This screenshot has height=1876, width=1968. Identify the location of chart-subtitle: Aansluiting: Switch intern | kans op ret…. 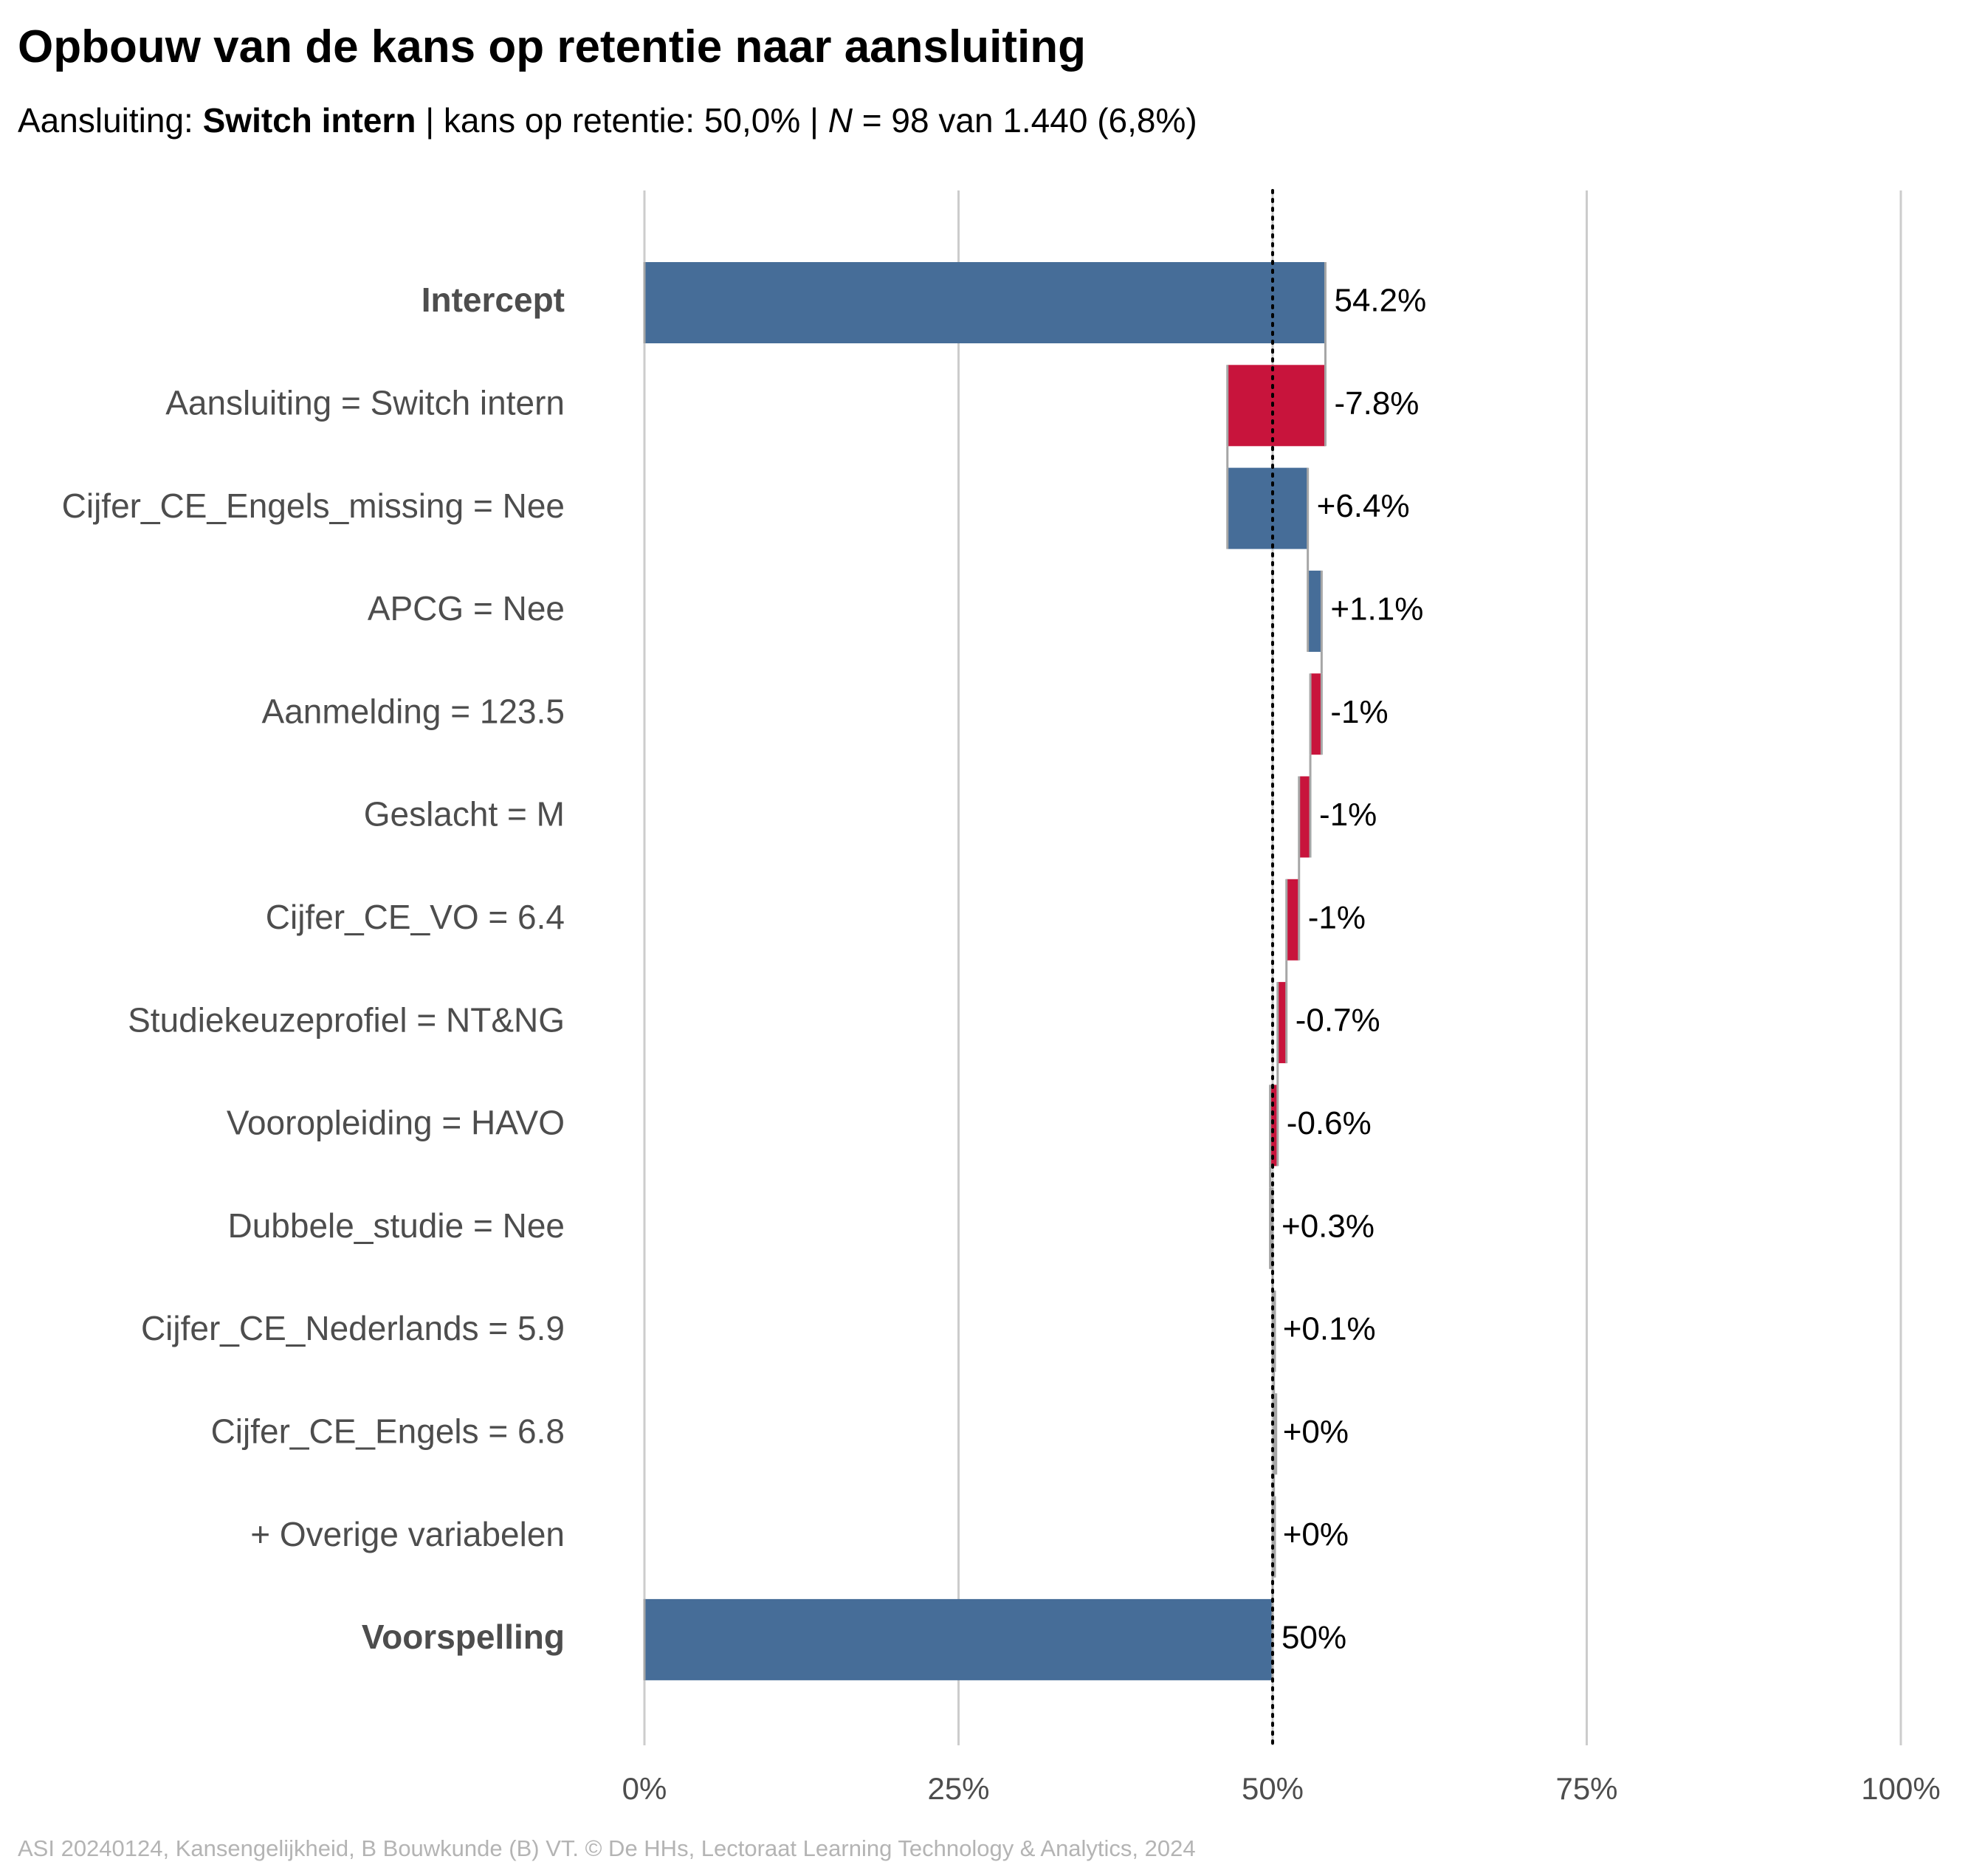
(608, 120).